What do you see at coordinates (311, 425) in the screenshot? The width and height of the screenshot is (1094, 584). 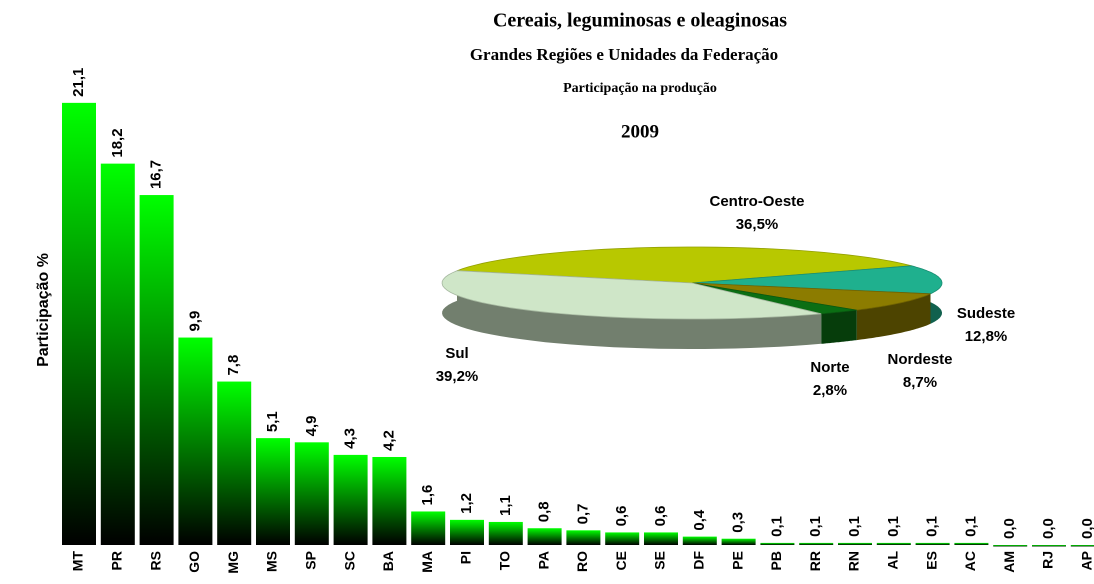 I see `data-label: 4,9` at bounding box center [311, 425].